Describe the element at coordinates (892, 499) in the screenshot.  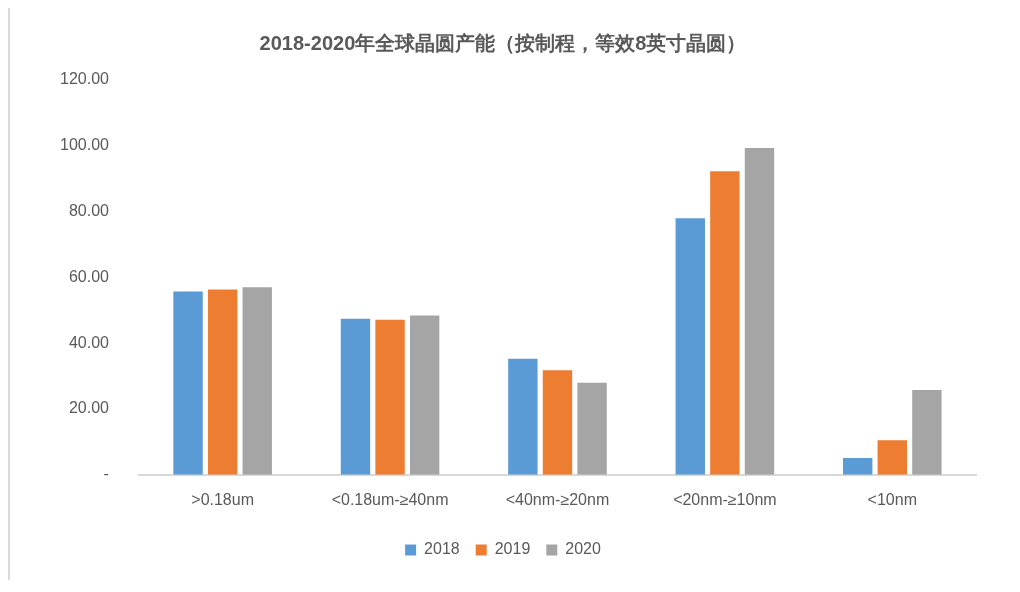
I see `x-tick-label: <10nm` at that location.